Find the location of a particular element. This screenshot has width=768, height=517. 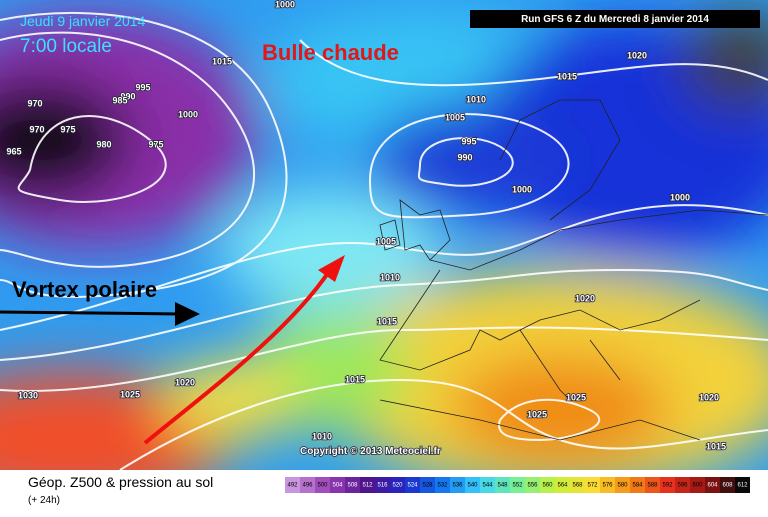

scale-label: 504 is located at coordinates (337, 486).